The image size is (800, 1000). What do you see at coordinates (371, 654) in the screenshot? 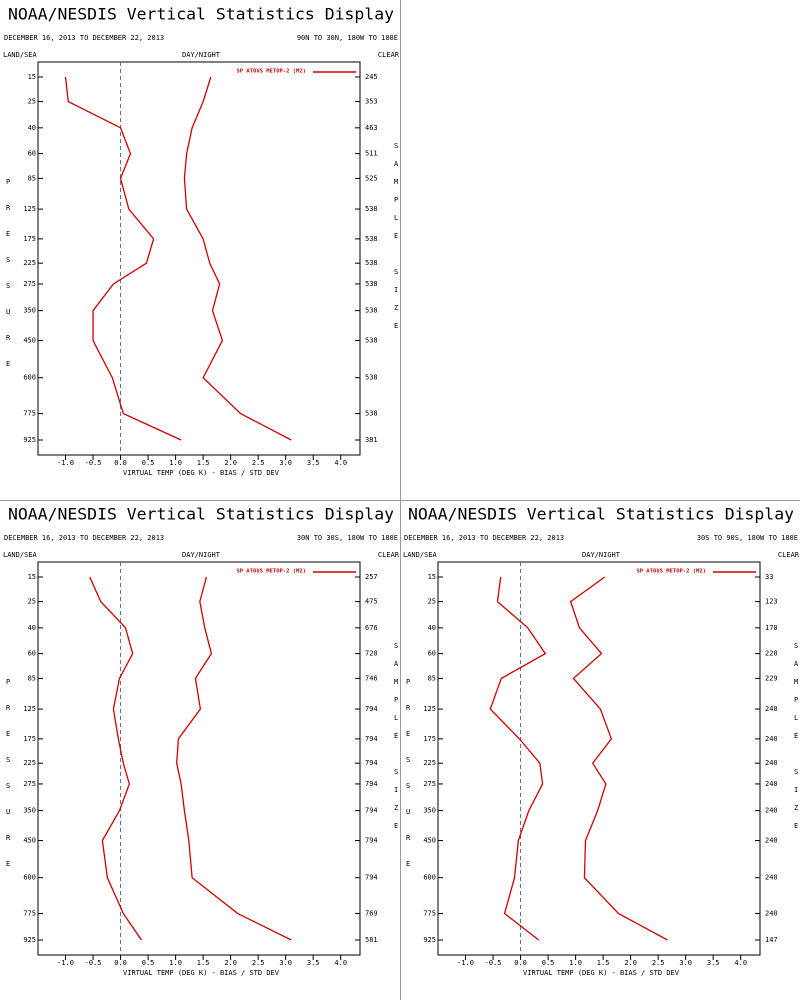
I see `sample-size: 720` at bounding box center [371, 654].